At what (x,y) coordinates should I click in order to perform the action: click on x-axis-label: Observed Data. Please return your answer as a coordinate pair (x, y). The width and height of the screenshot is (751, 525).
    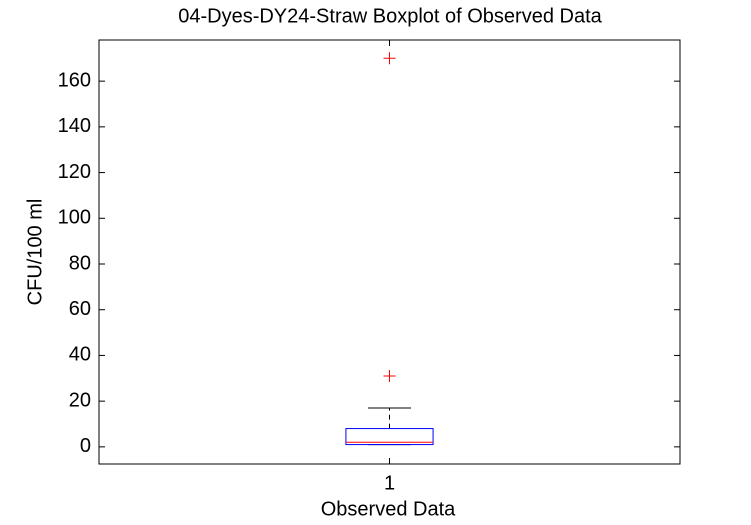
    Looking at the image, I should click on (388, 509).